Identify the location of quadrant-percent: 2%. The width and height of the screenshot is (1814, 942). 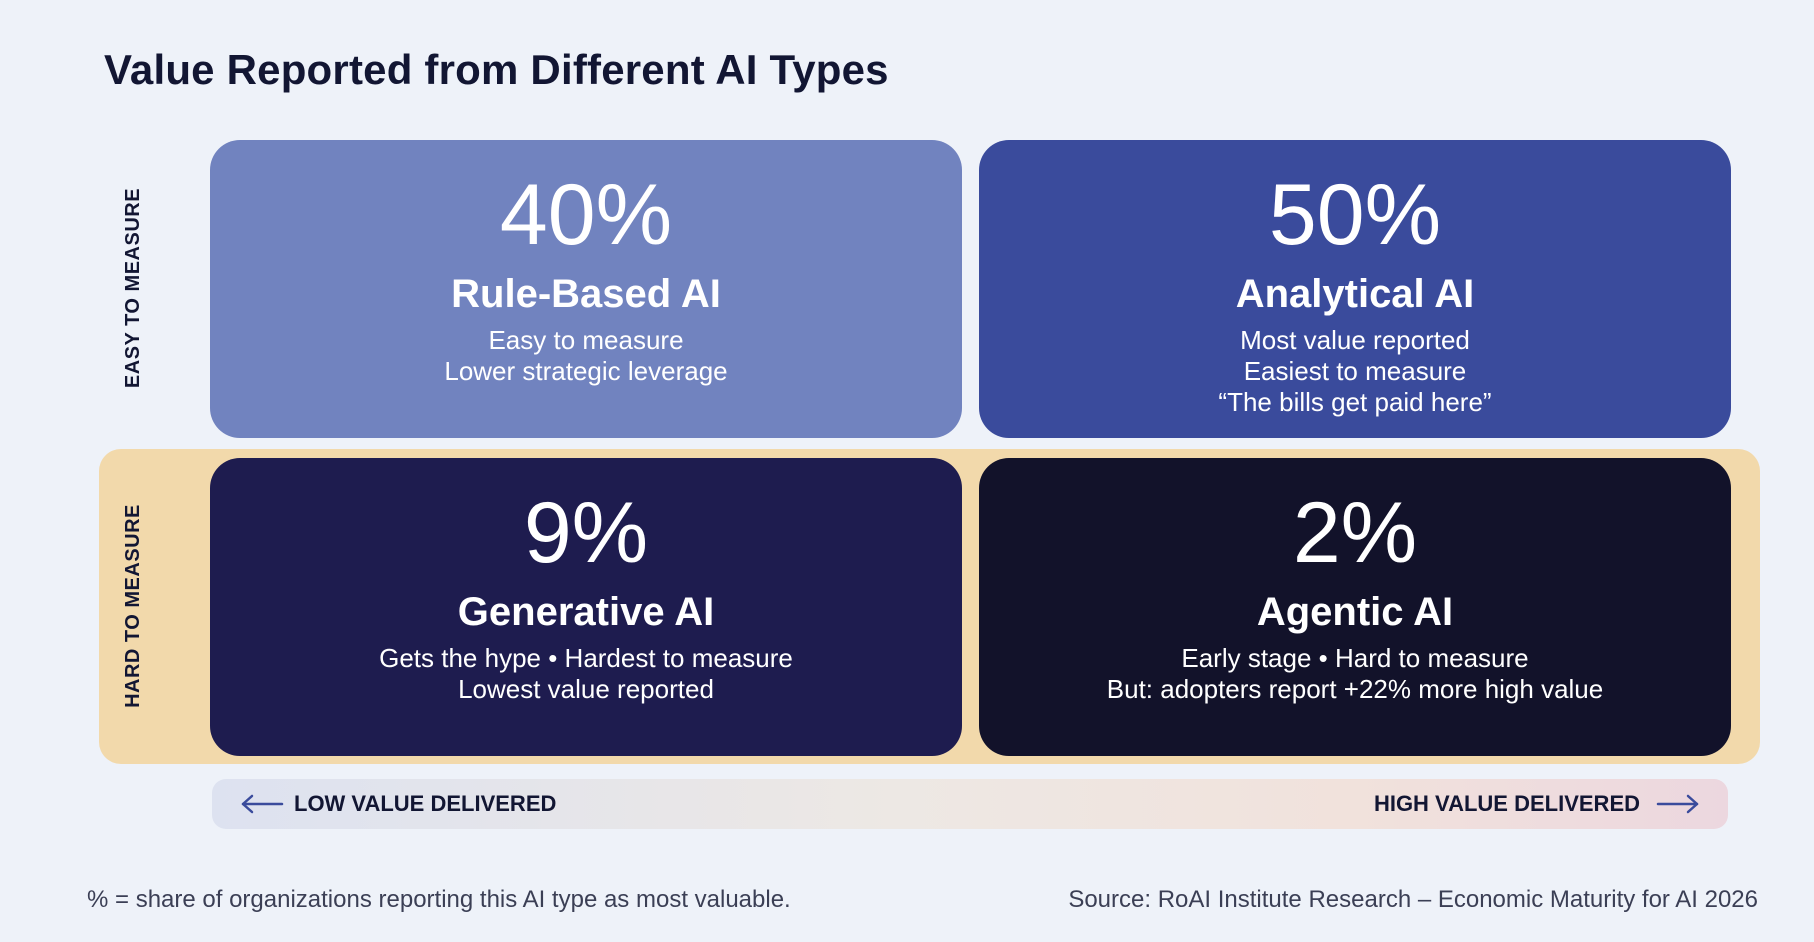
(1355, 533).